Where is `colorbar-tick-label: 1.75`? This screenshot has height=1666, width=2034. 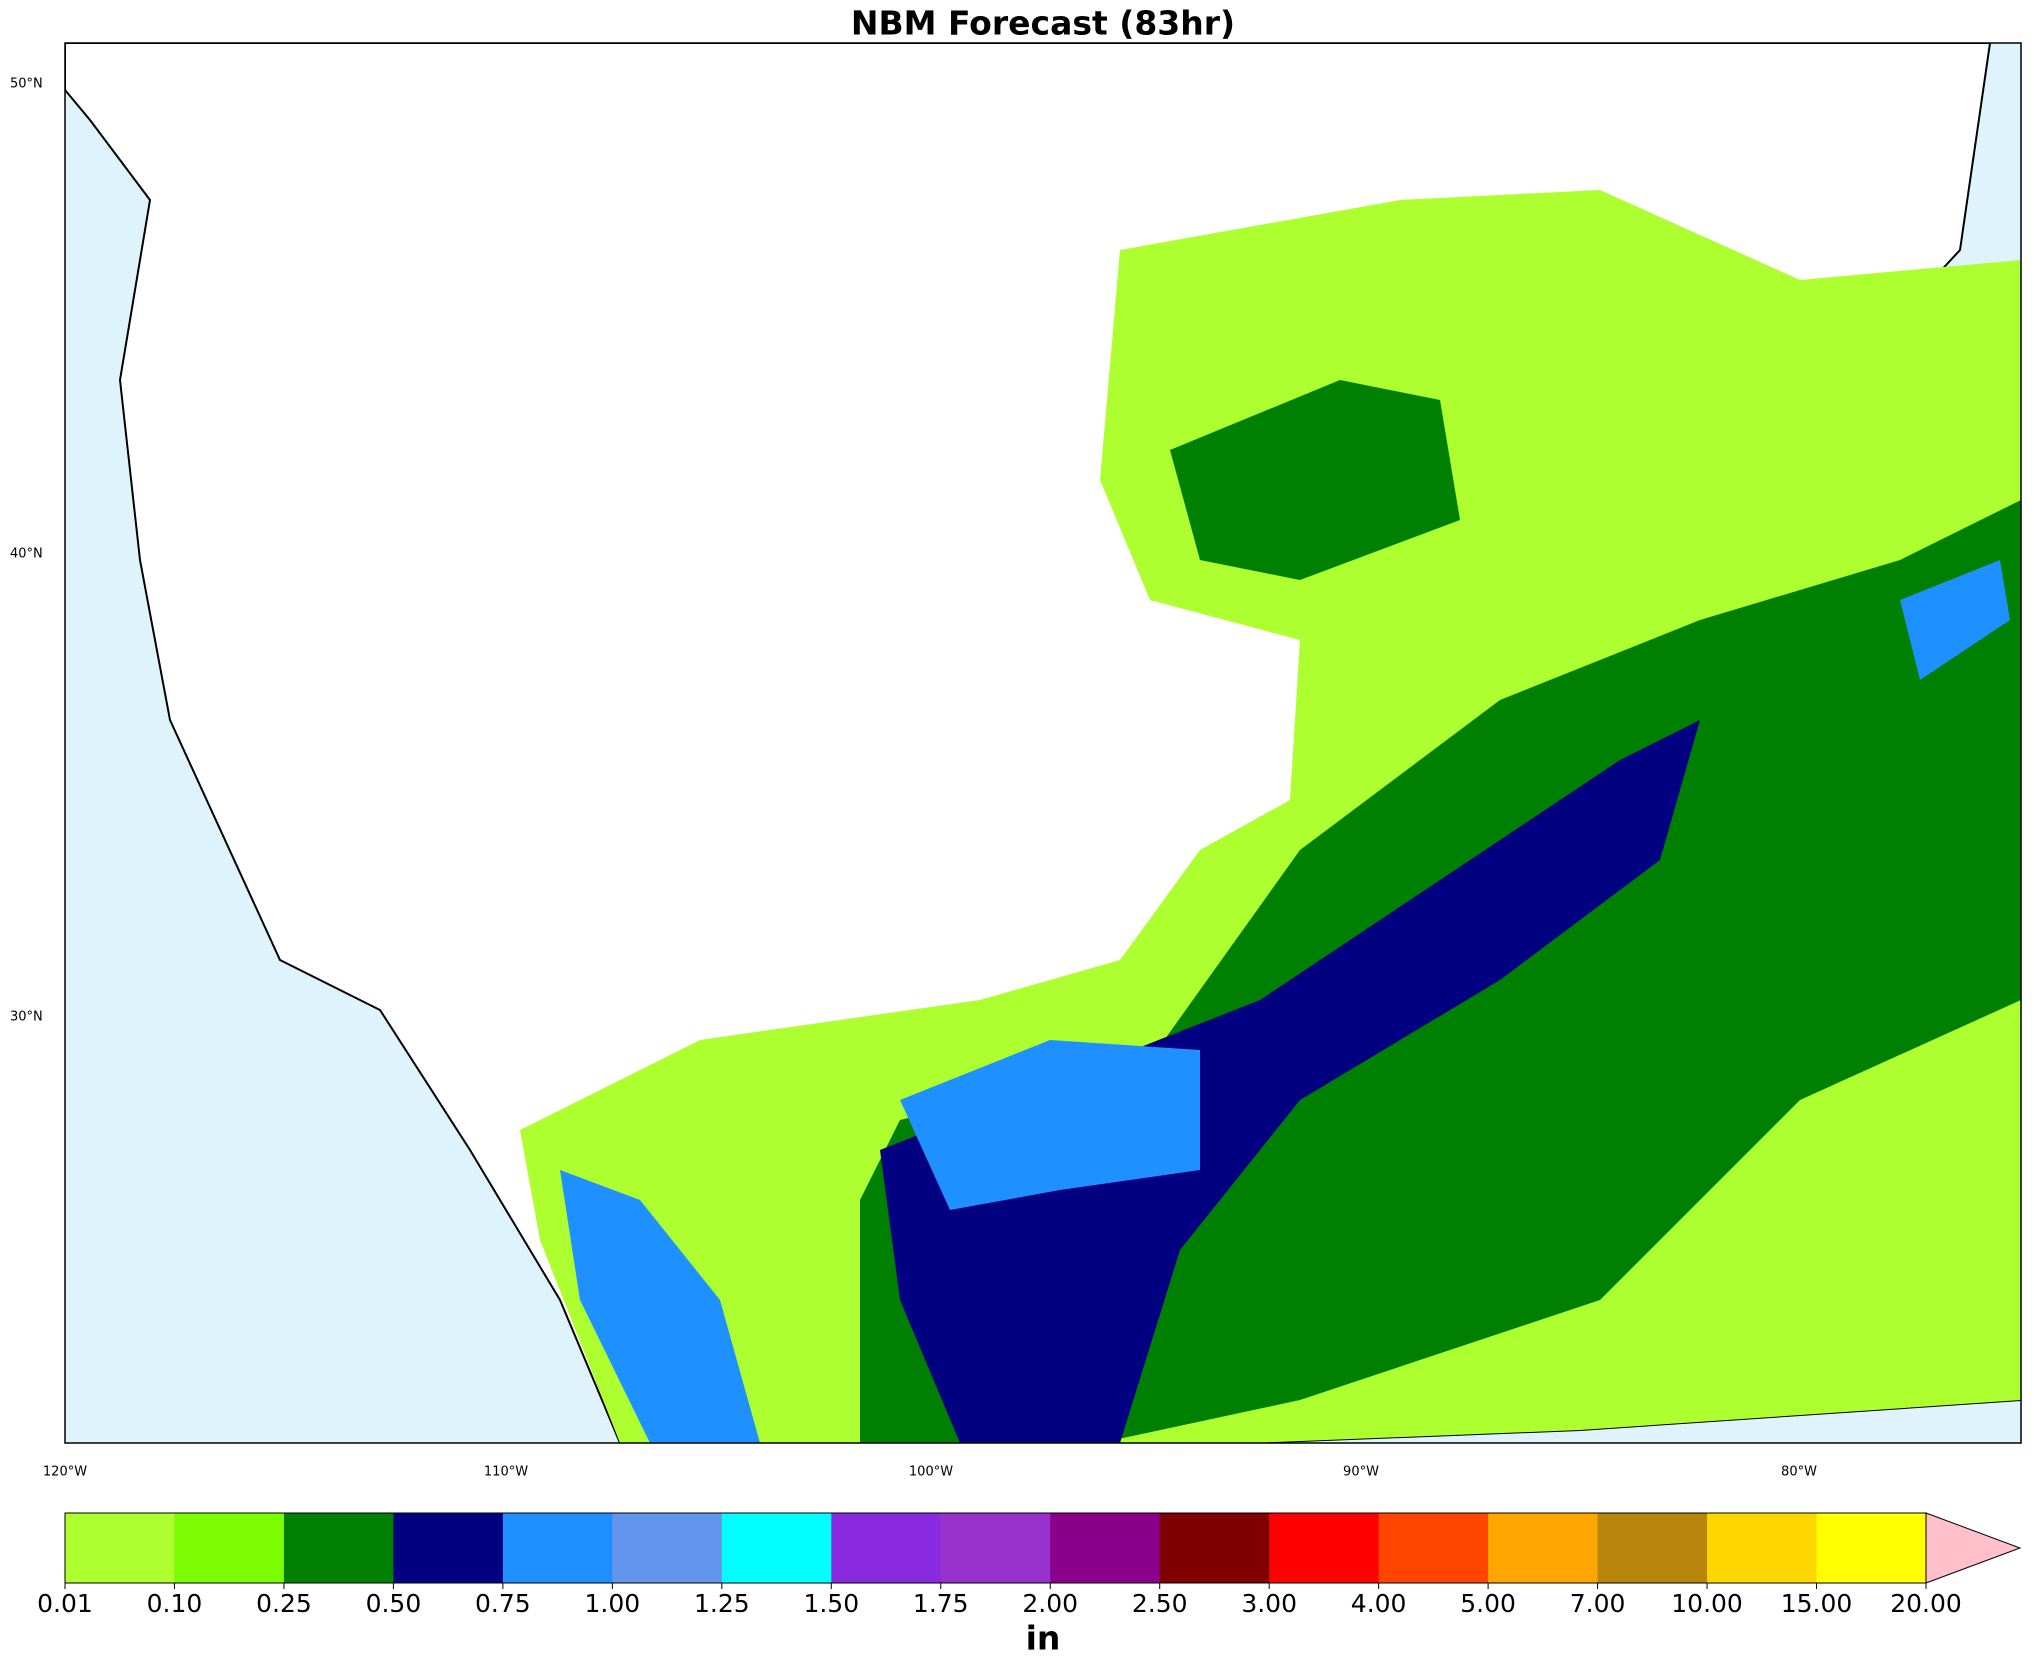
colorbar-tick-label: 1.75 is located at coordinates (941, 1603).